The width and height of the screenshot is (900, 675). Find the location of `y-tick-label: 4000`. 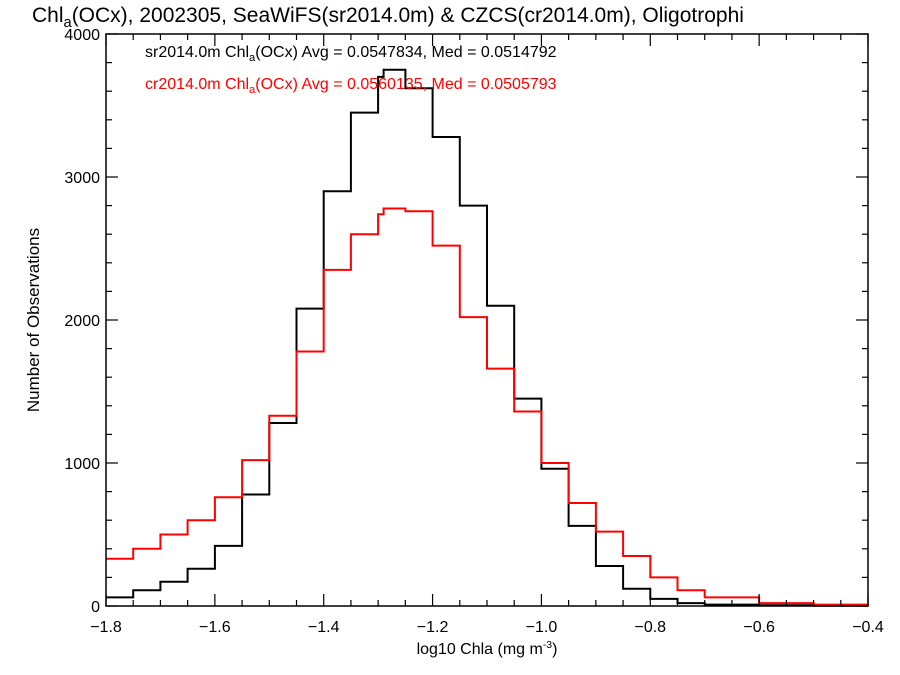

y-tick-label: 4000 is located at coordinates (82, 35).